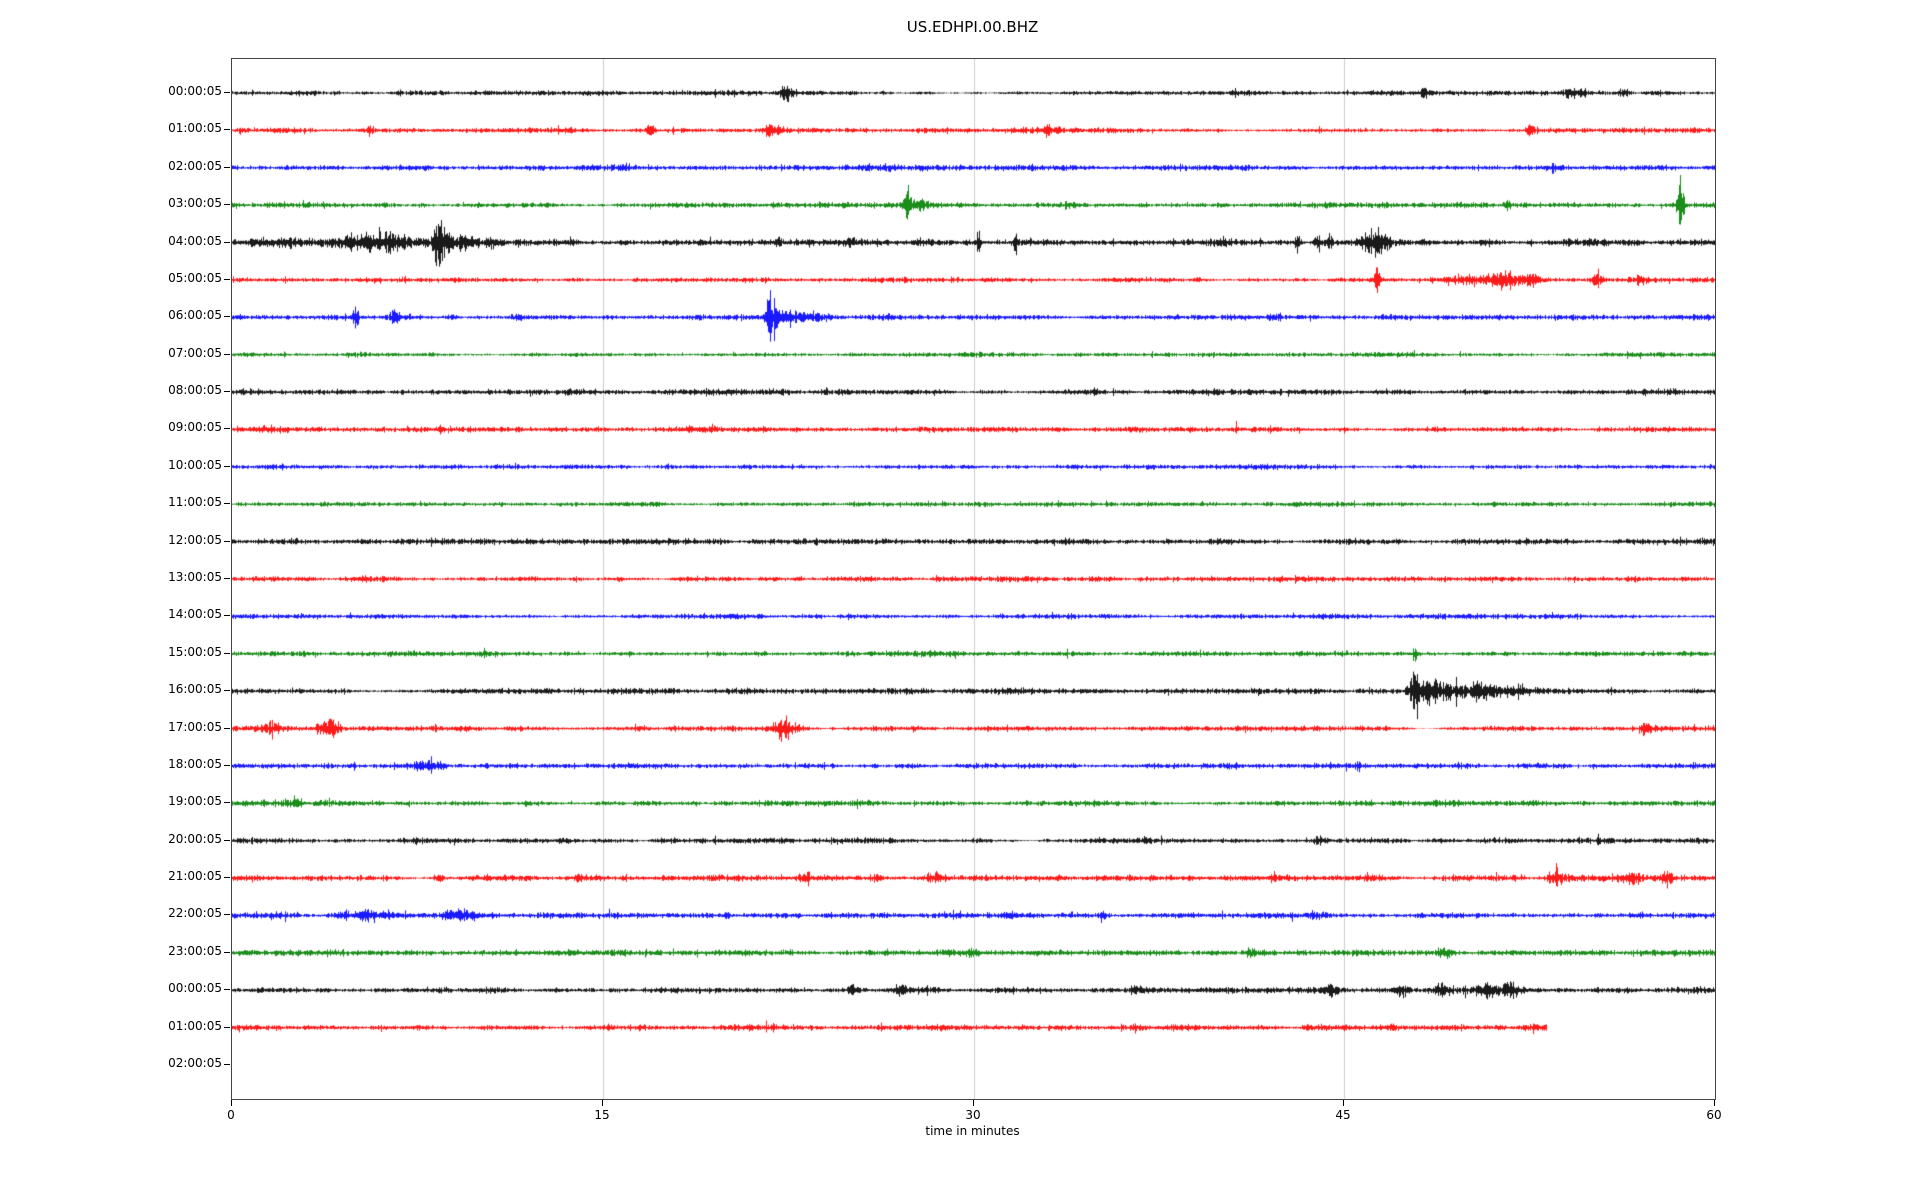 The image size is (1920, 1200). I want to click on x-tick-label: 15, so click(602, 1115).